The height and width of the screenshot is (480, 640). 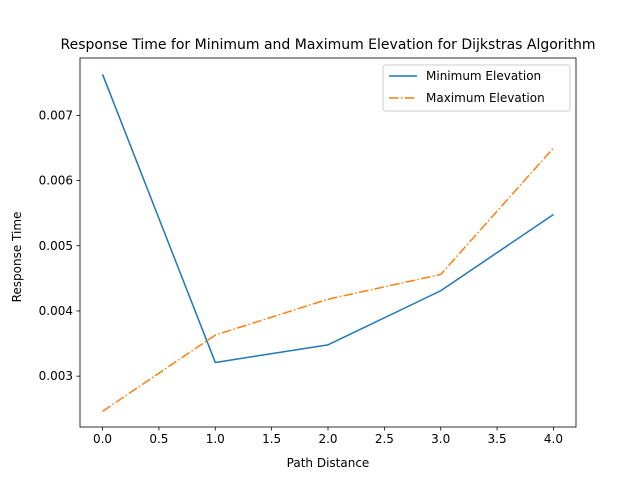 What do you see at coordinates (497, 439) in the screenshot?
I see `x-tick-label: 3.5` at bounding box center [497, 439].